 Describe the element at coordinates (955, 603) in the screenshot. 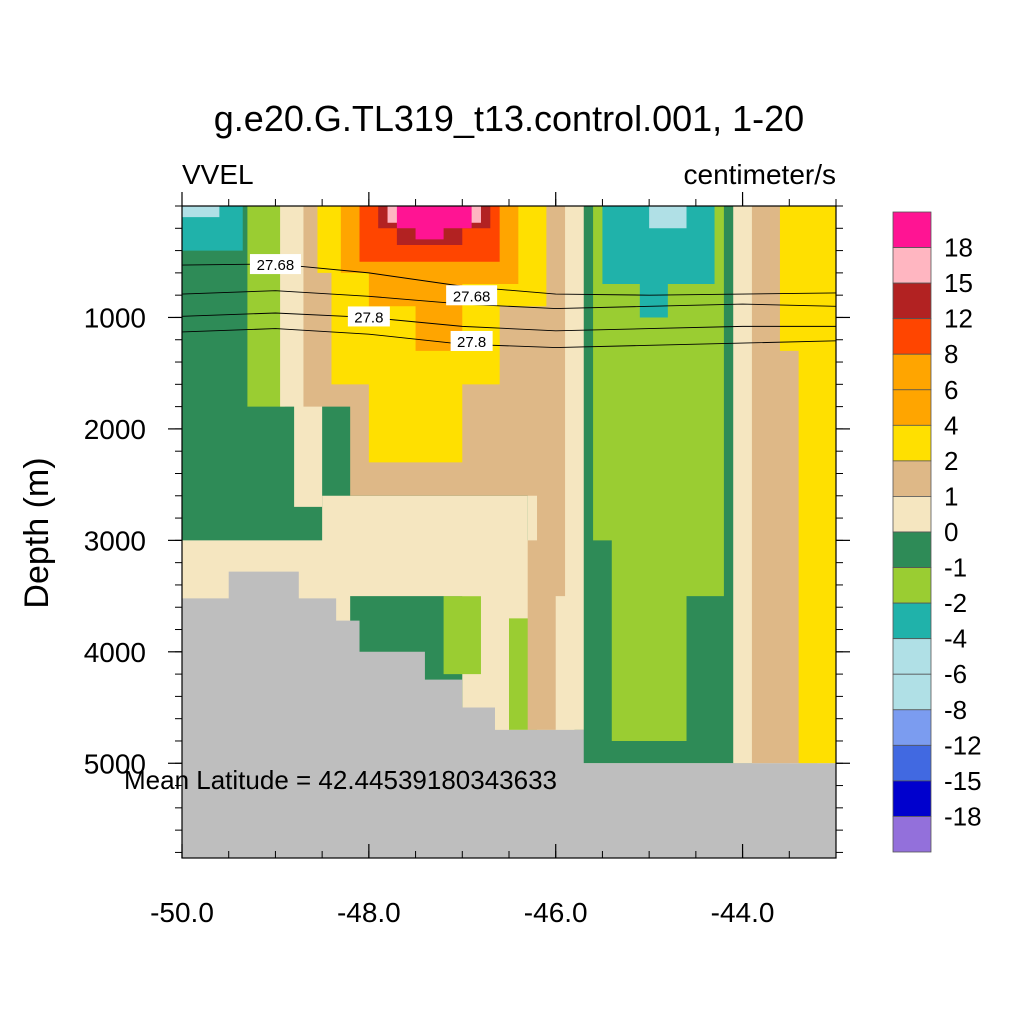

I see `legend-label-10: -2` at that location.